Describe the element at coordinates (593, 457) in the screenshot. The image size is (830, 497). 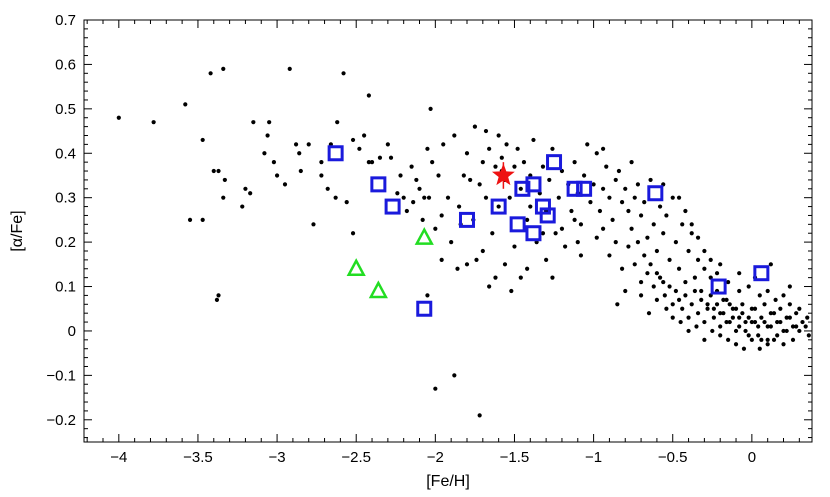
I see `x-tick-label: −1` at that location.